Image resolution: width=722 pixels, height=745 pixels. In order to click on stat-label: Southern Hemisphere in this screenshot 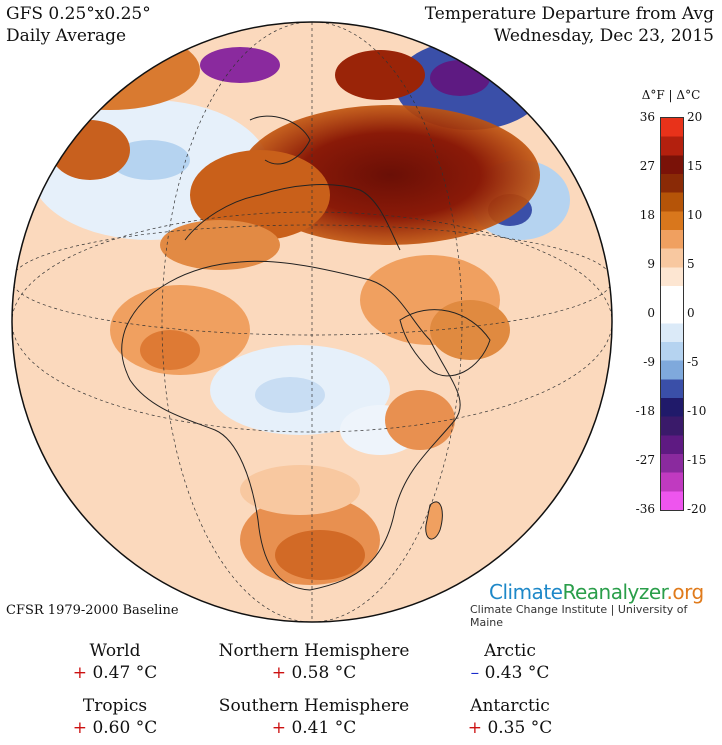, I will do `click(314, 706)`.